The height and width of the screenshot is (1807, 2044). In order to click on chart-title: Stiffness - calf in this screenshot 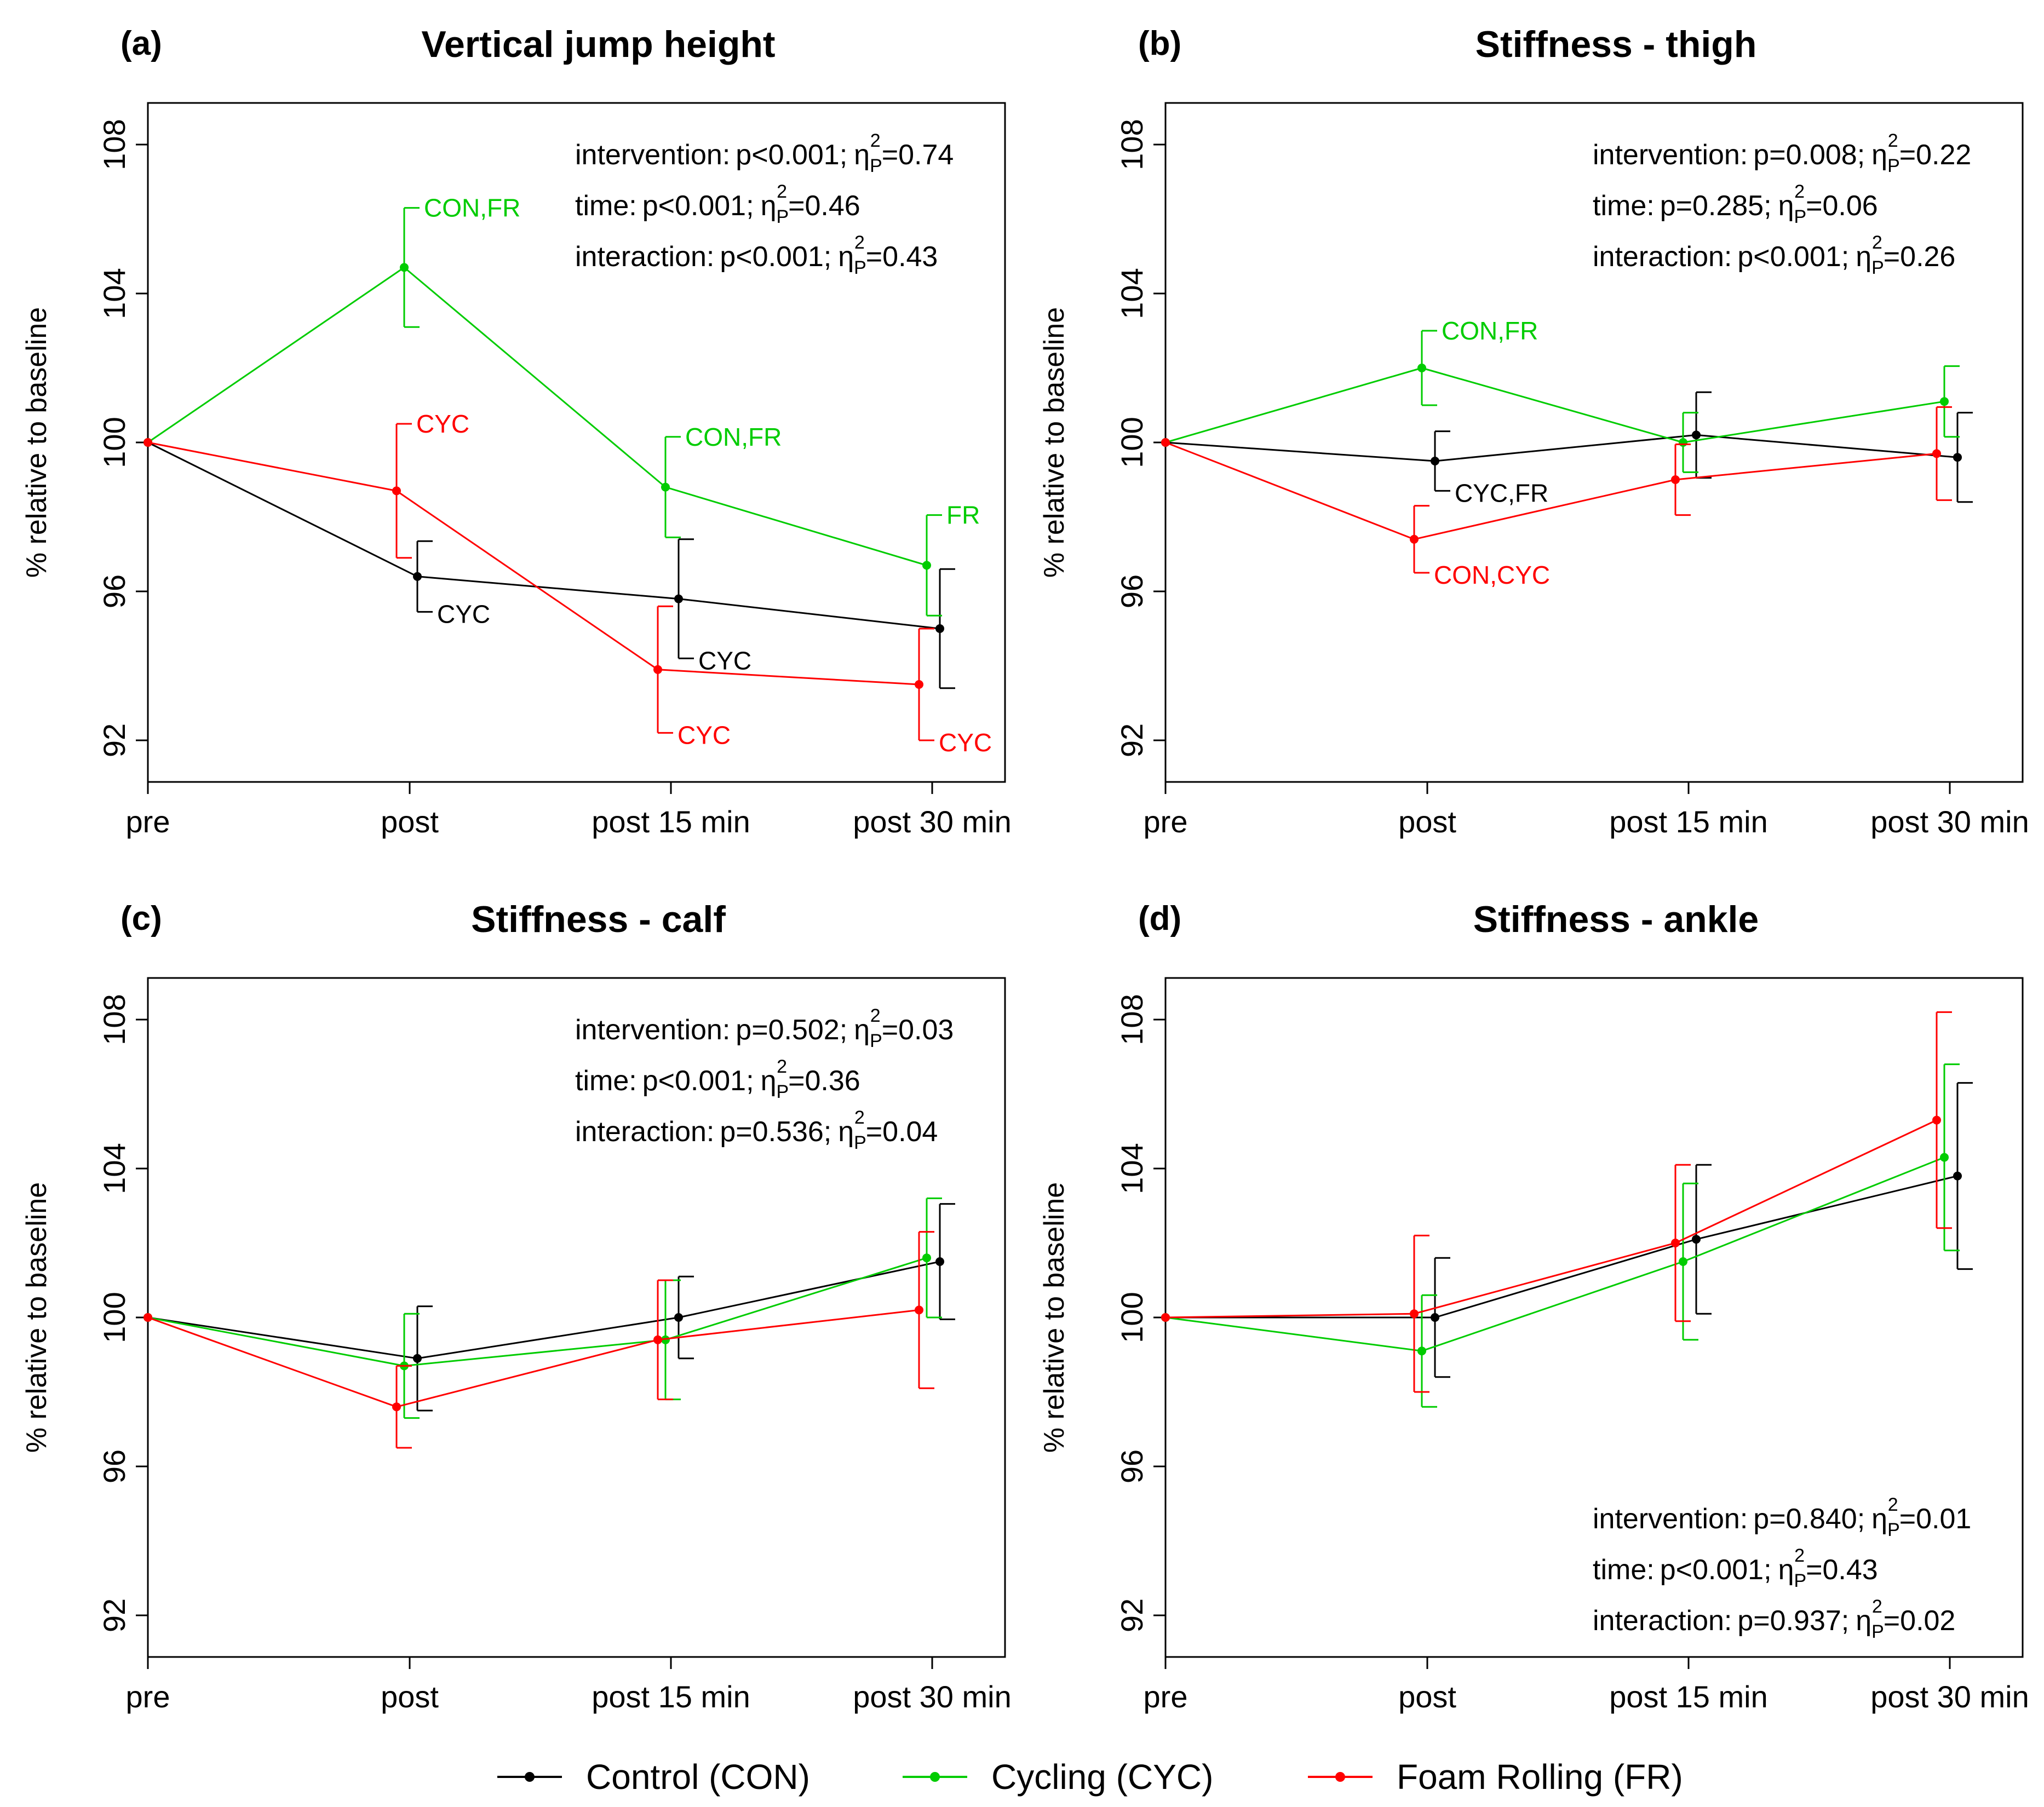, I will do `click(599, 919)`.